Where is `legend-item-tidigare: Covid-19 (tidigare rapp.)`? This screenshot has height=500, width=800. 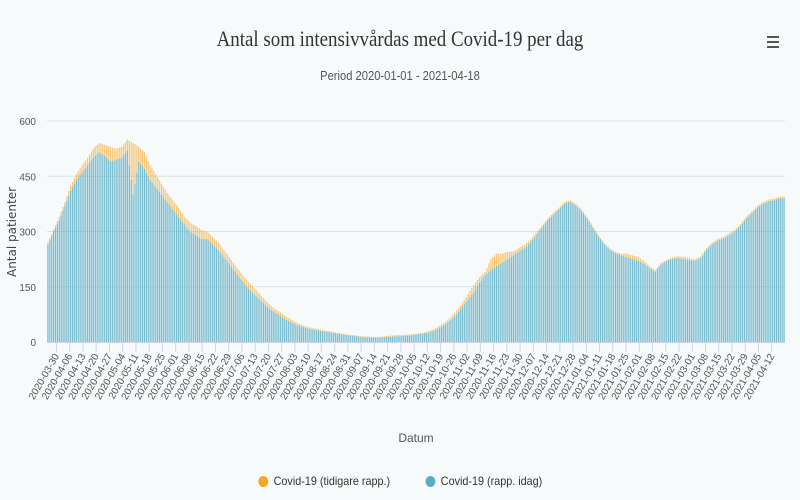
legend-item-tidigare: Covid-19 (tidigare rapp.) is located at coordinates (324, 481).